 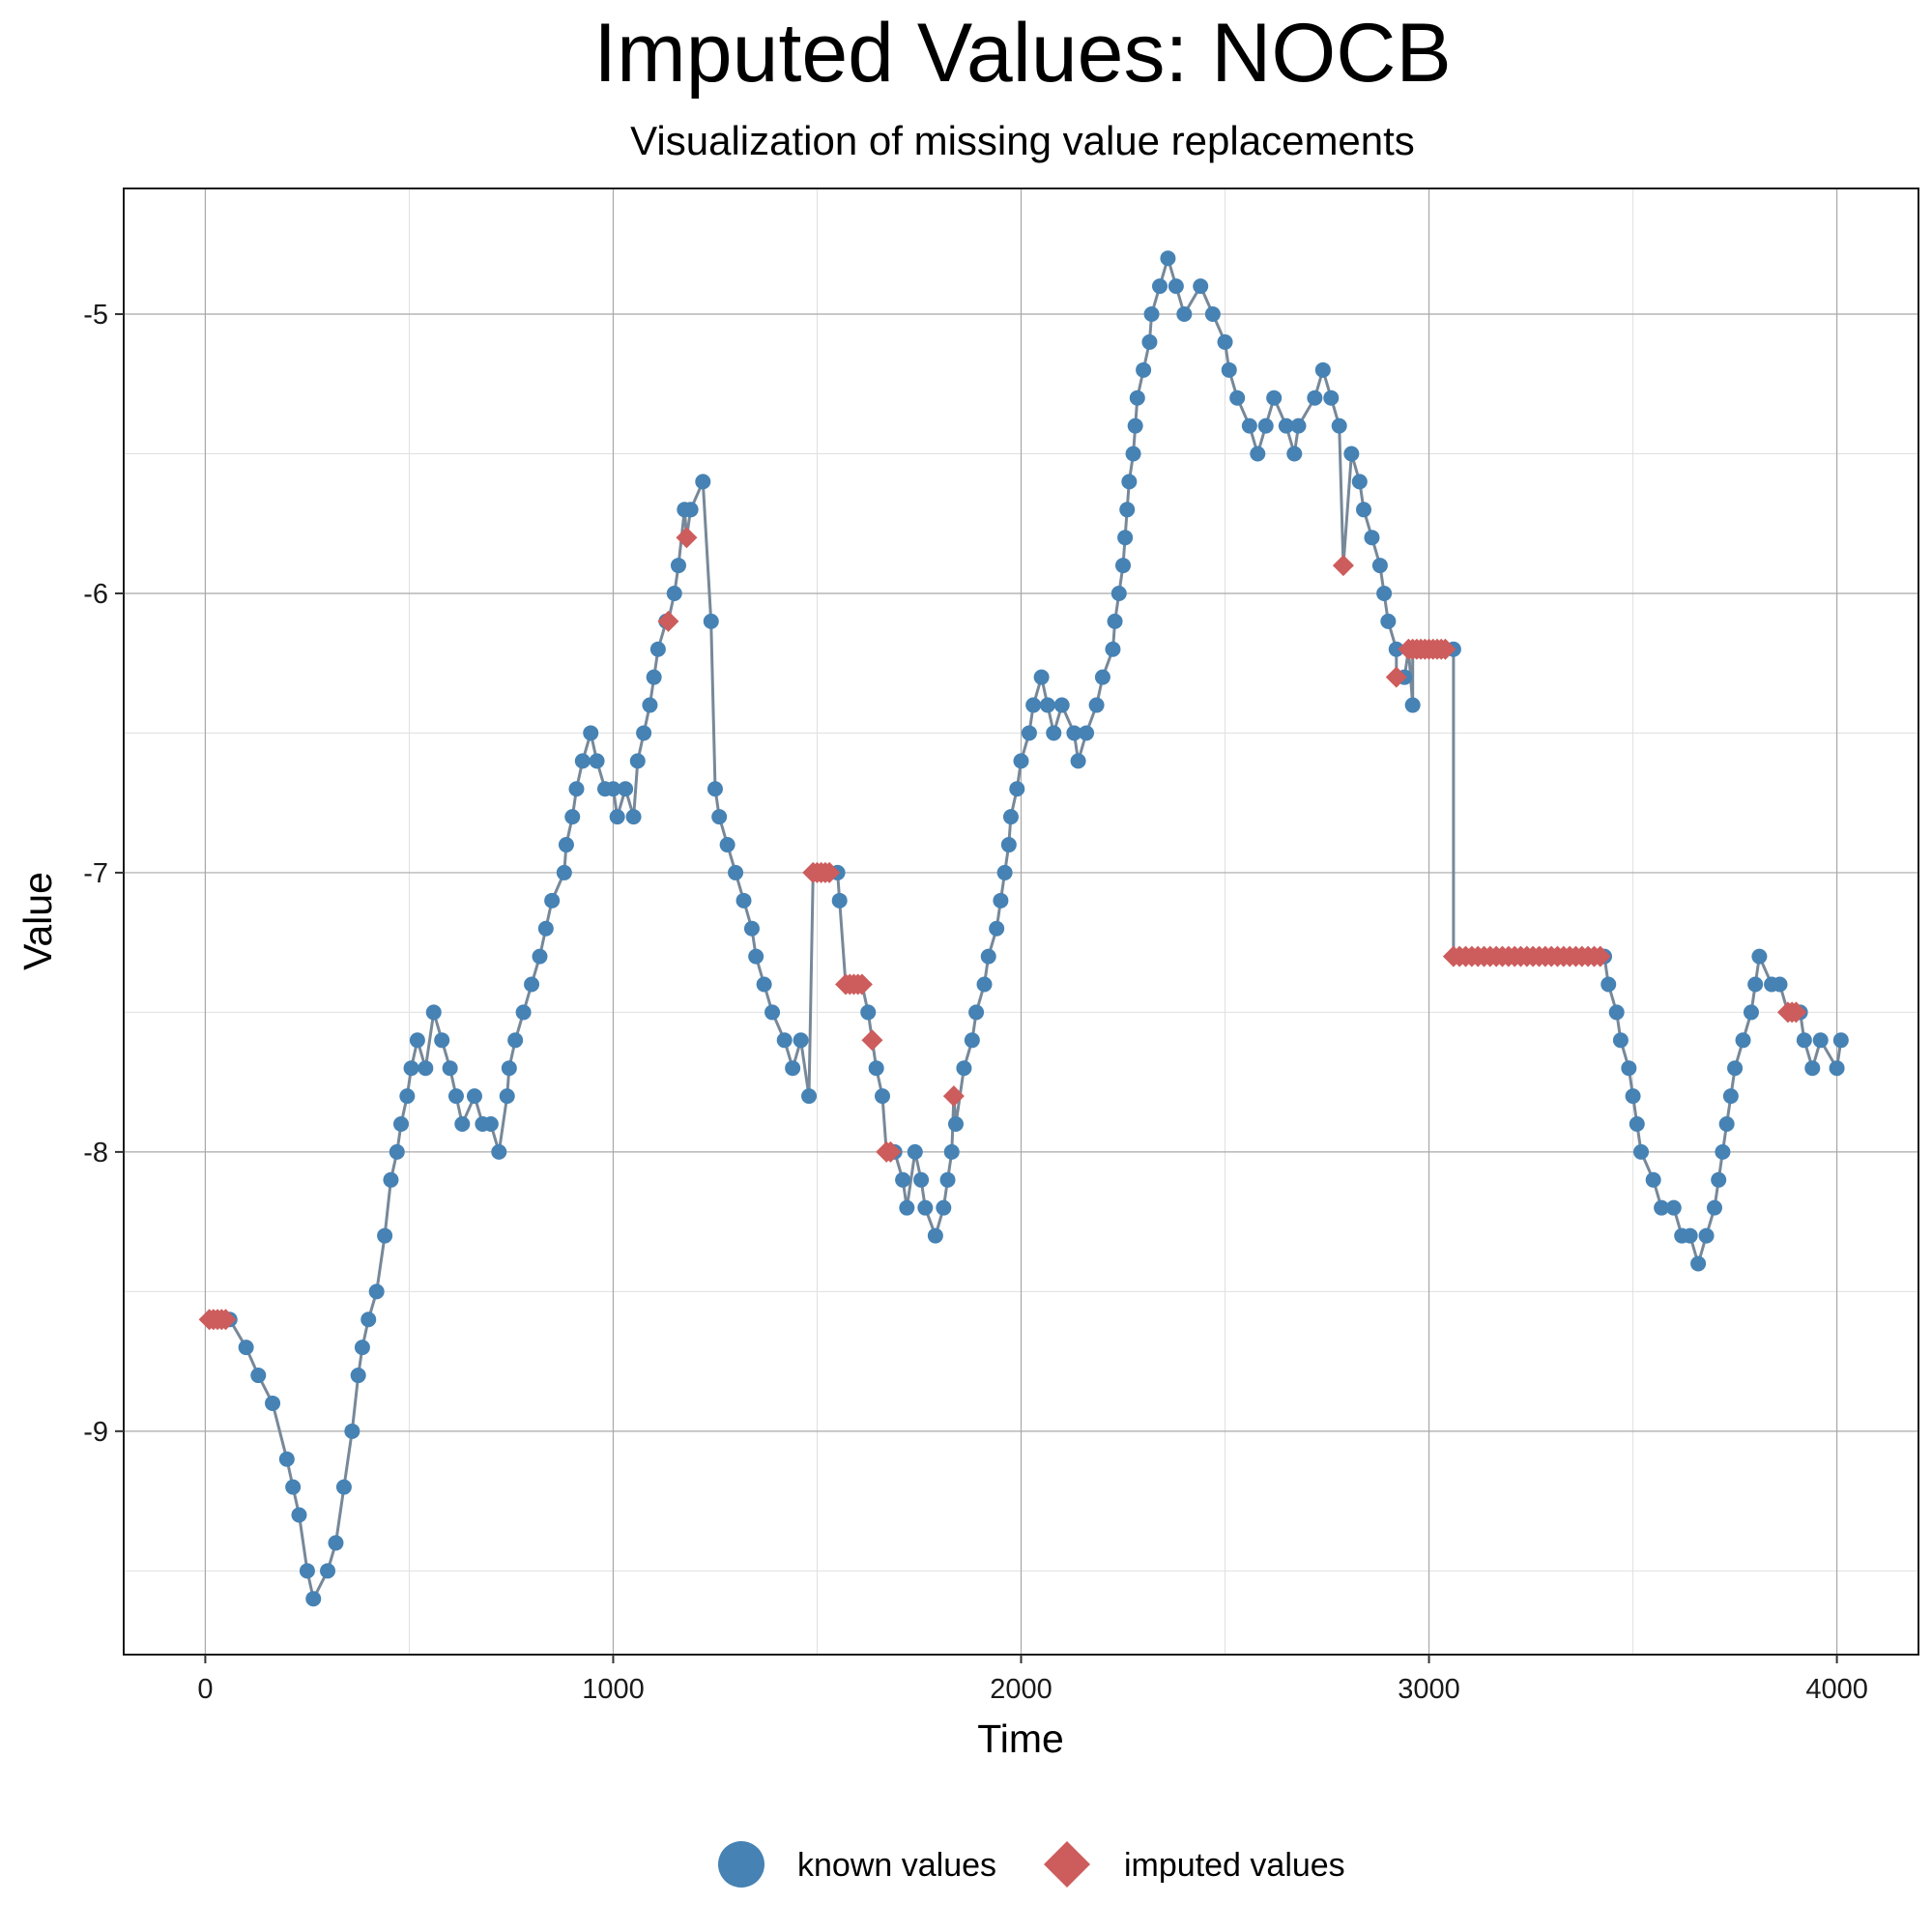 What do you see at coordinates (95, 1432) in the screenshot?
I see `y-tick-label: -9` at bounding box center [95, 1432].